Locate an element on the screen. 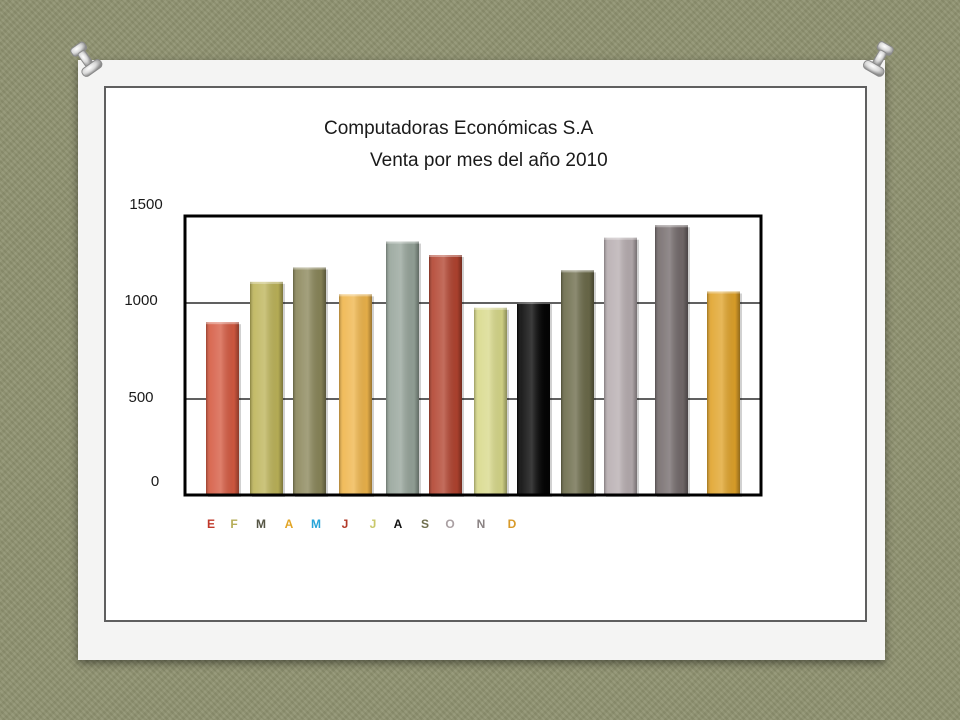 The height and width of the screenshot is (720, 960). pushpin-left-icon is located at coordinates (86, 59).